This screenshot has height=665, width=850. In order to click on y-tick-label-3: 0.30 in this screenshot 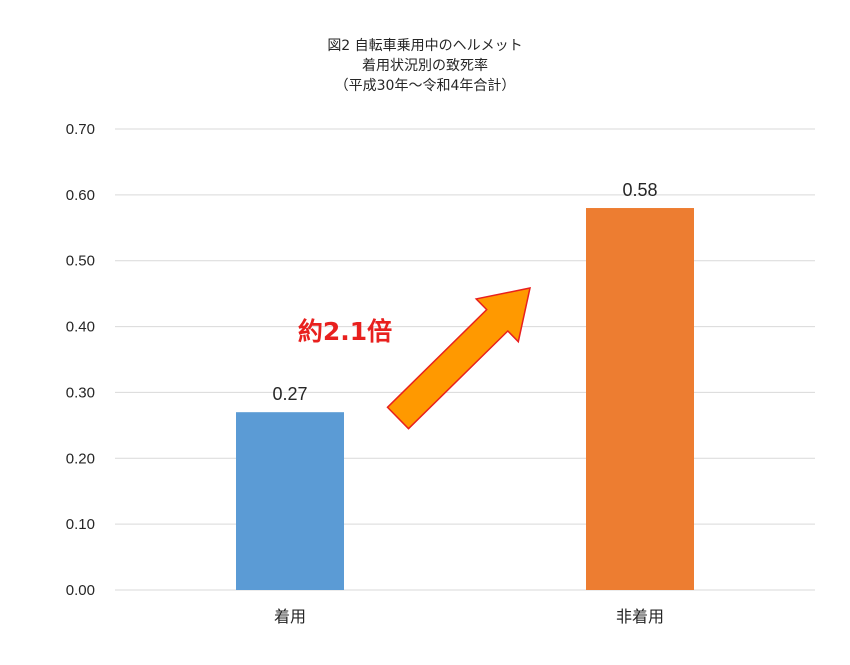, I will do `click(80, 392)`.